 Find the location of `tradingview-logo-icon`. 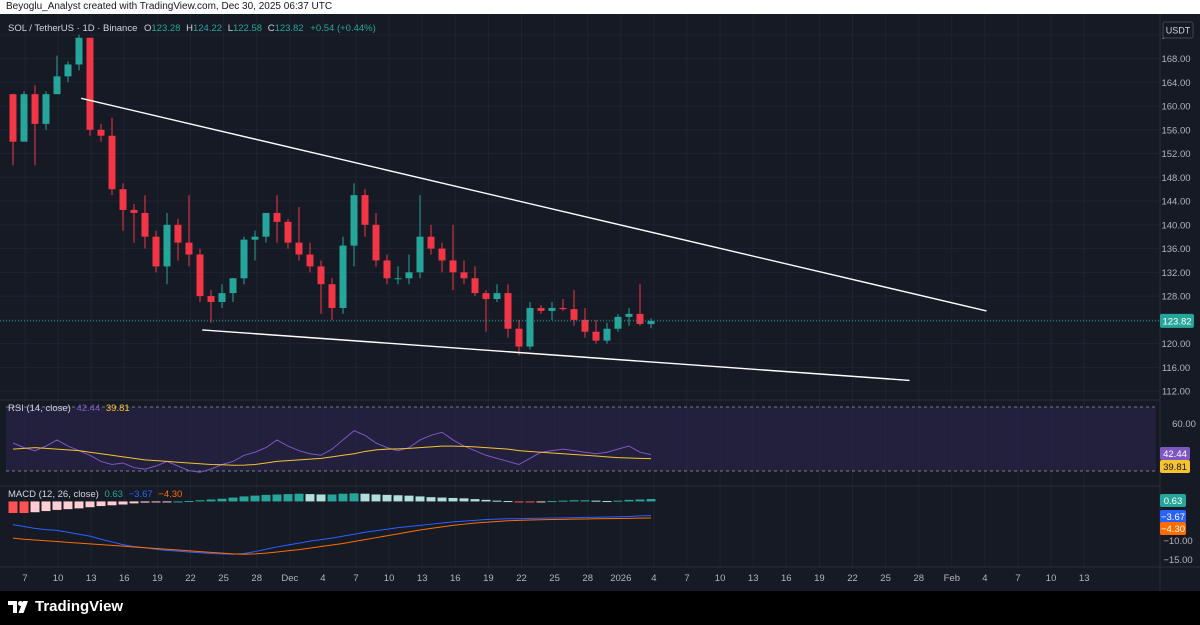

tradingview-logo-icon is located at coordinates (18, 606).